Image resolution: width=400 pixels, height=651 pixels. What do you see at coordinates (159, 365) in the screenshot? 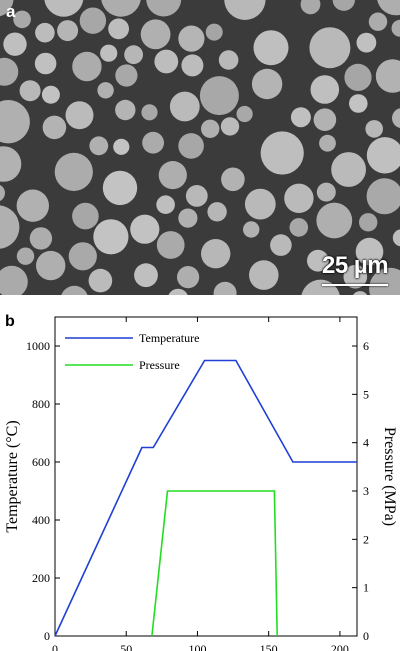
I see `legend-label-pressure: Pressure` at bounding box center [159, 365].